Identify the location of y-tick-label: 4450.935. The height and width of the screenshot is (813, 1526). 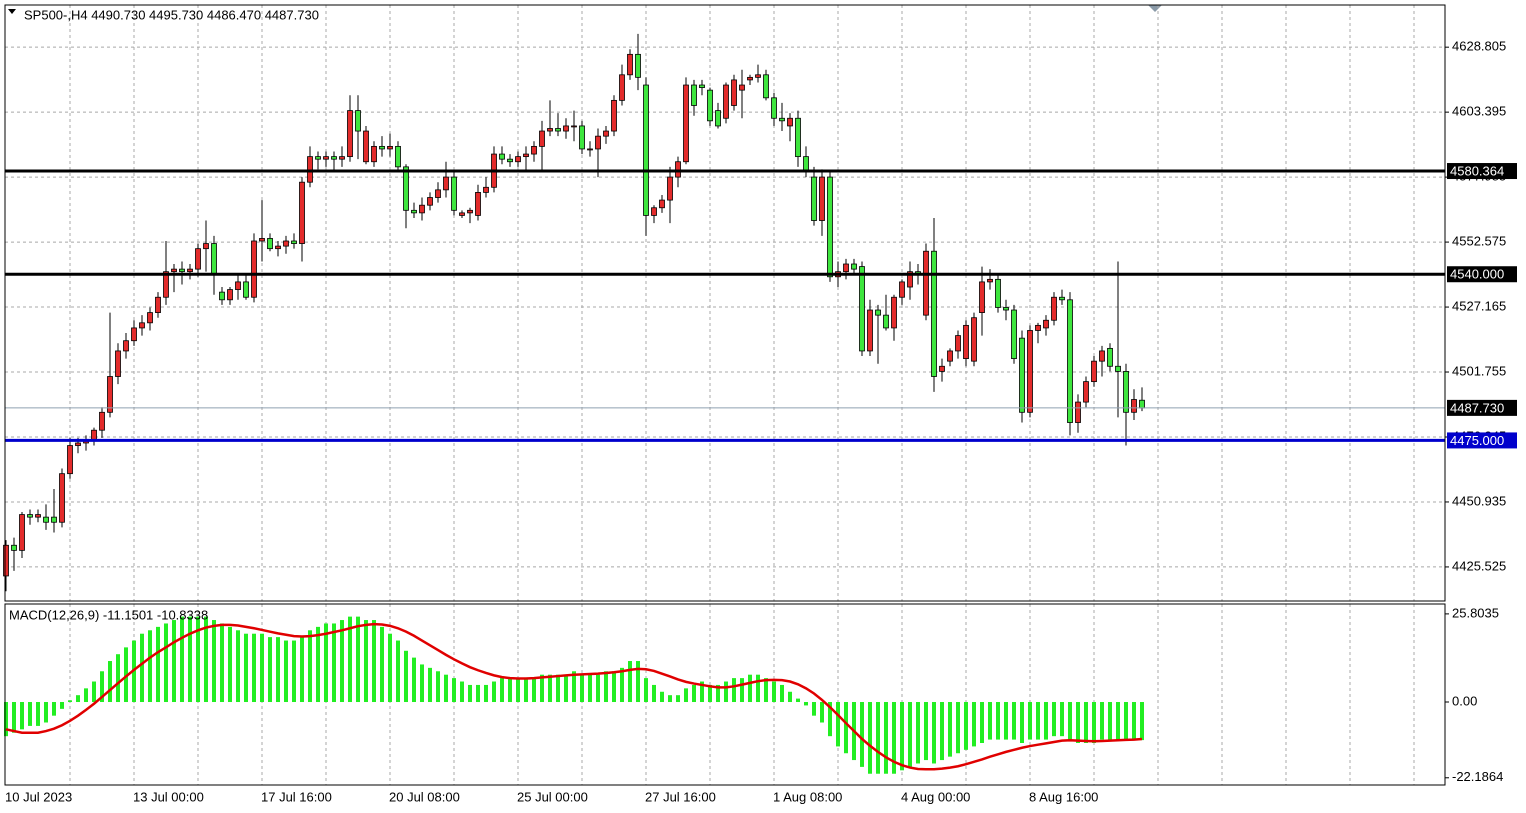
(1479, 500).